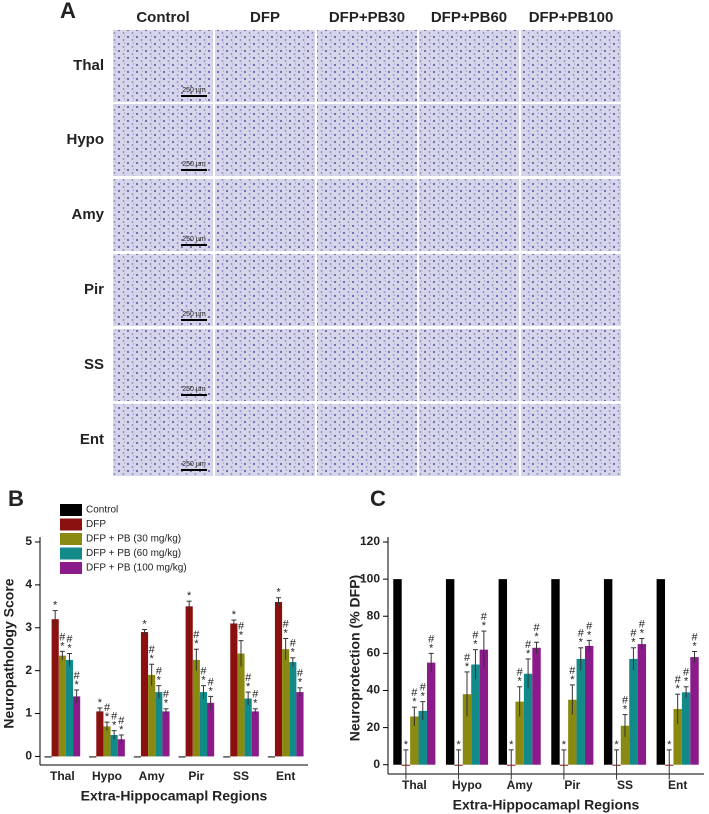  Describe the element at coordinates (370, 578) in the screenshot. I see `y-tick-label: 100` at that location.